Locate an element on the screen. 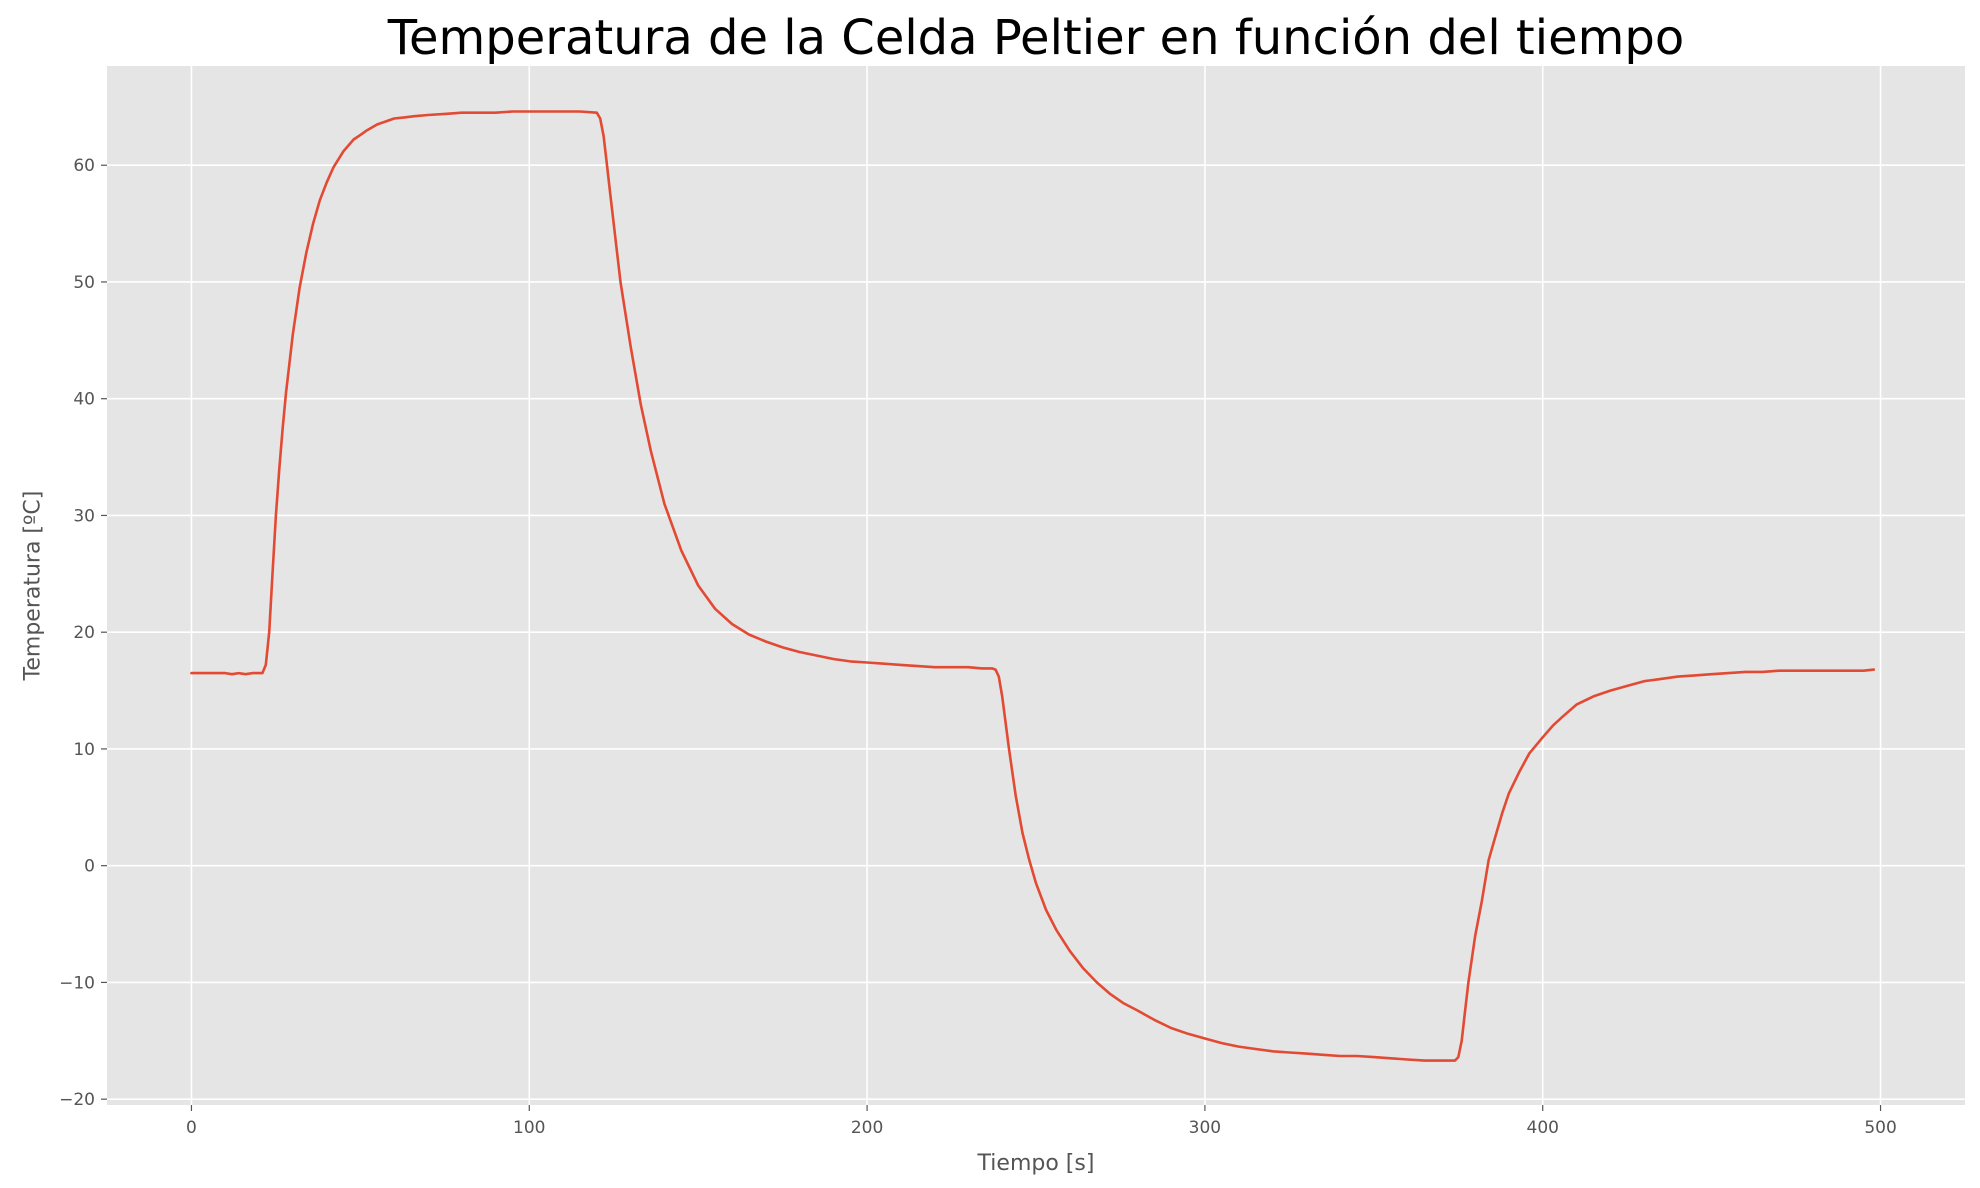  x-axis-label: Tiempo [s] is located at coordinates (1036, 1163).